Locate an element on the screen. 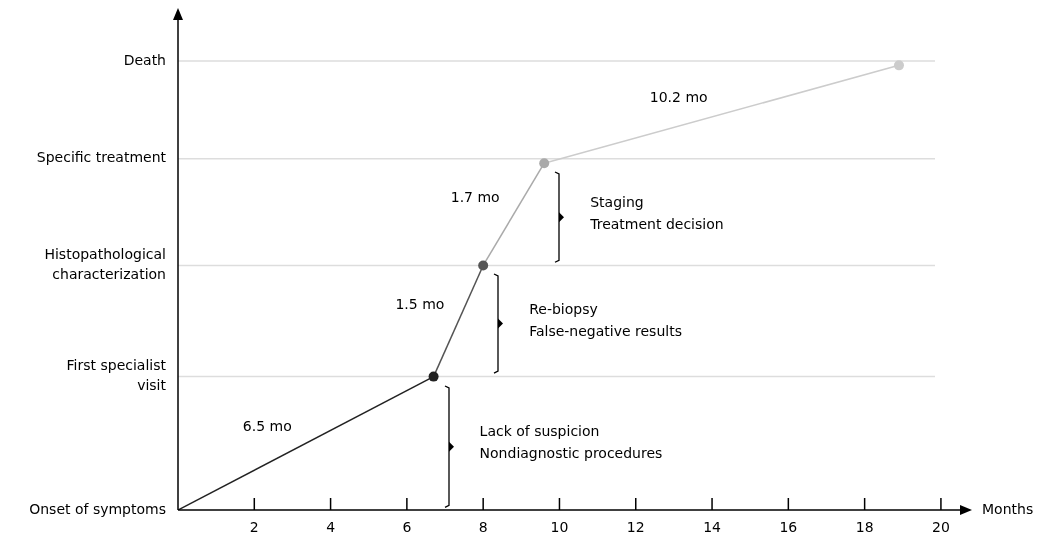  annotation: 6.5 mo is located at coordinates (267, 425).